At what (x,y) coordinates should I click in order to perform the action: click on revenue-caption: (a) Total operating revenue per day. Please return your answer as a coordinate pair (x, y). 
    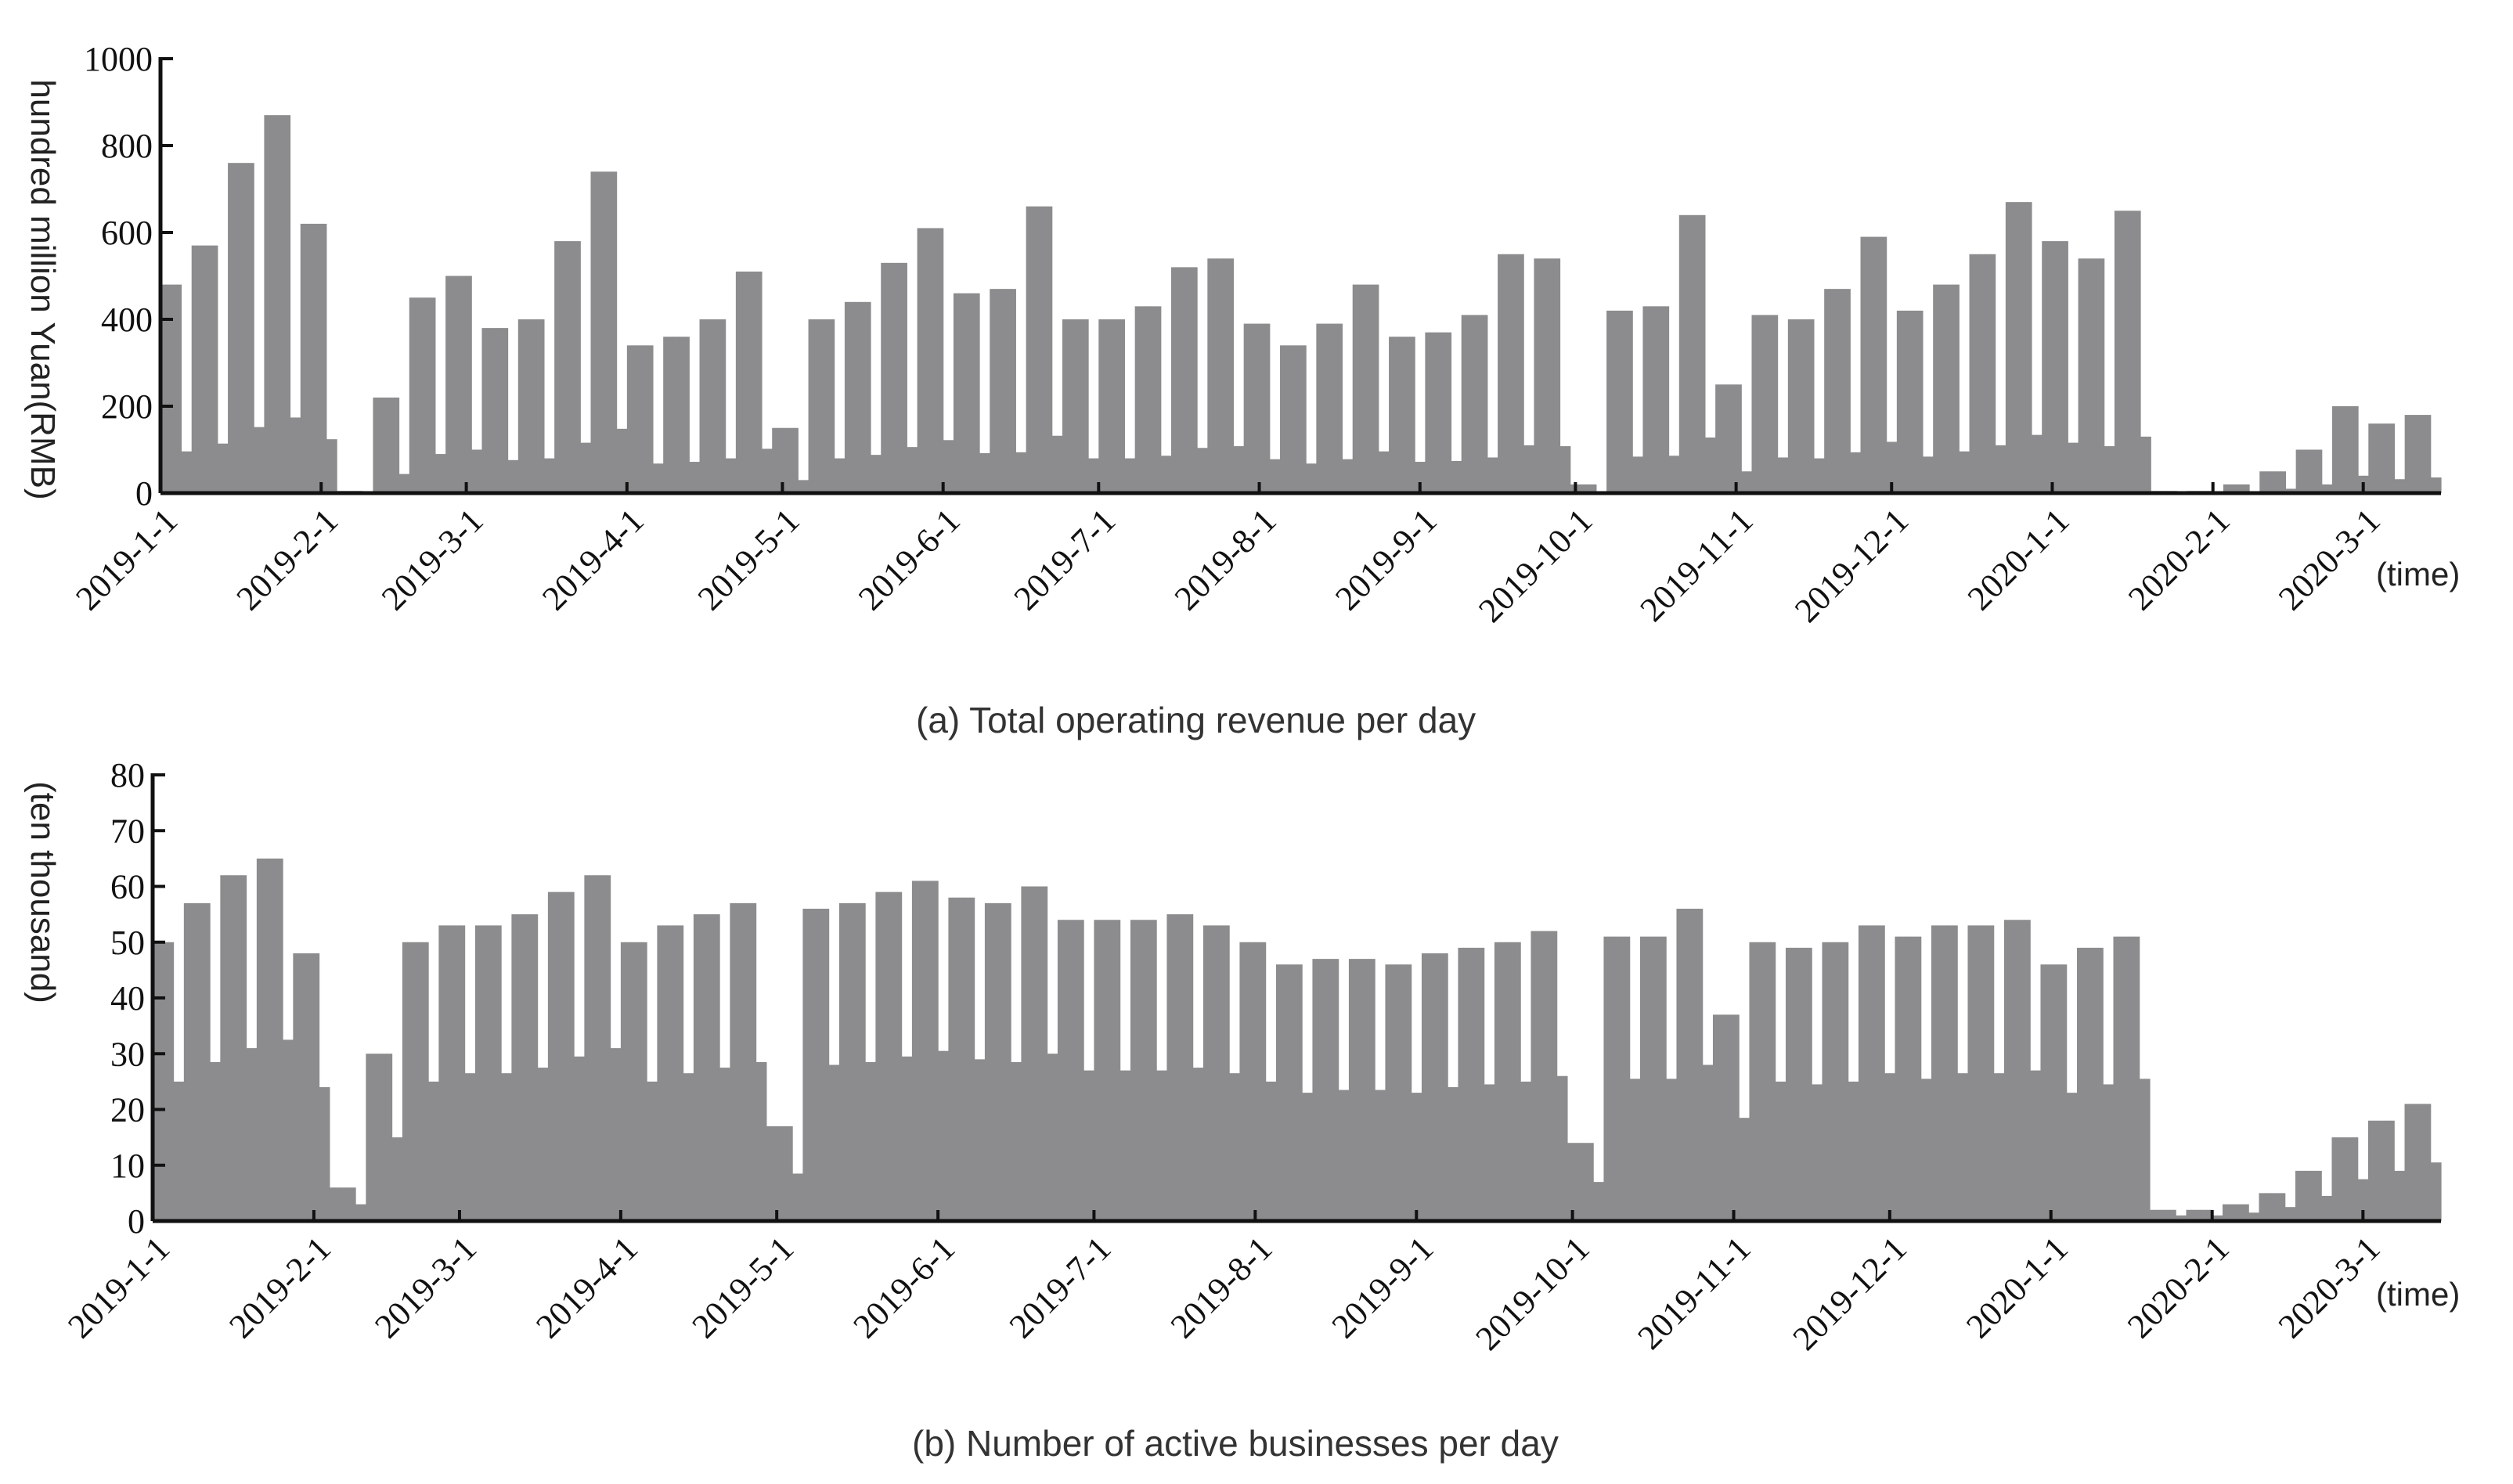
    Looking at the image, I should click on (1196, 720).